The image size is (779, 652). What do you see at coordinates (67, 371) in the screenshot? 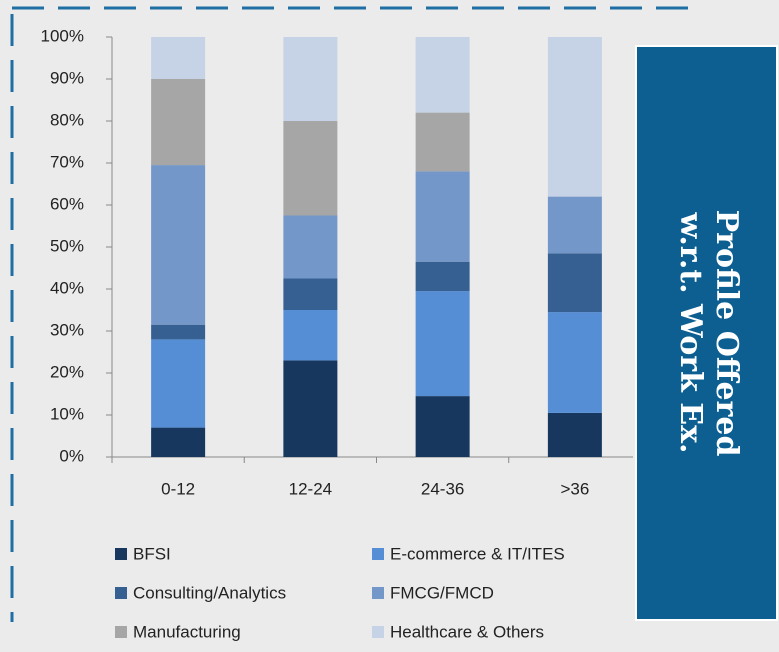
I see `y-tick-label: 20%` at bounding box center [67, 371].